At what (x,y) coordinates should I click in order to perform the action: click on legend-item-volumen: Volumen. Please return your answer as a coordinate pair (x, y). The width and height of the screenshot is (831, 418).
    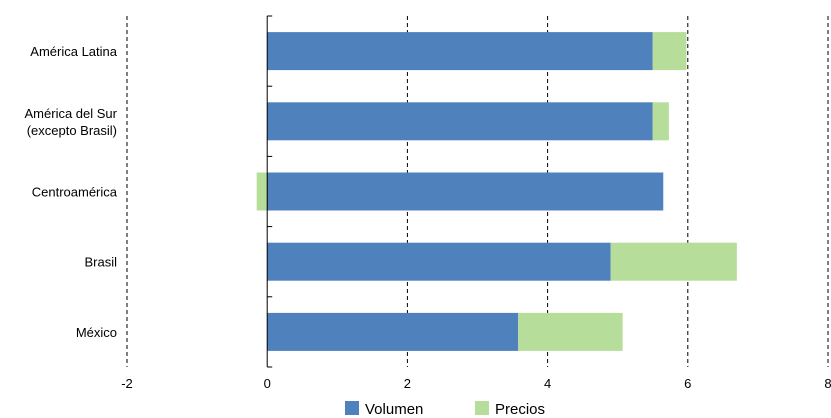
    Looking at the image, I should click on (384, 409).